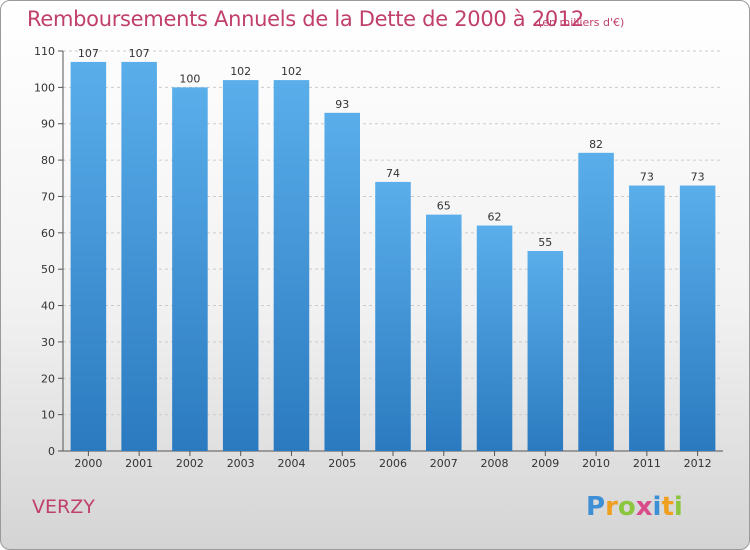  Describe the element at coordinates (63, 507) in the screenshot. I see `town-name: VERZY` at that location.